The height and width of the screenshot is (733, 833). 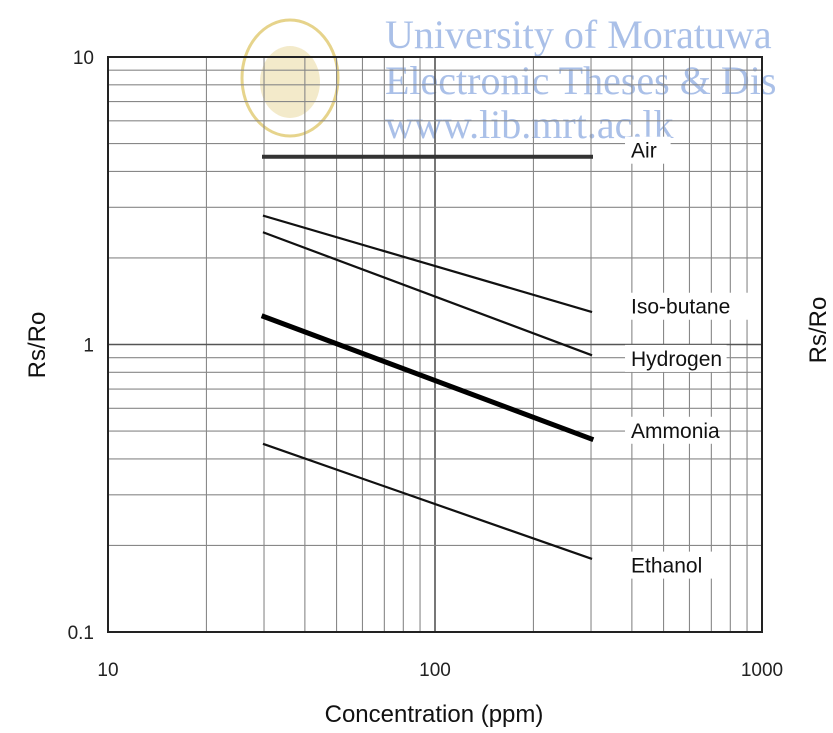 I want to click on series-label-bg-ammonia, so click(x=670, y=430).